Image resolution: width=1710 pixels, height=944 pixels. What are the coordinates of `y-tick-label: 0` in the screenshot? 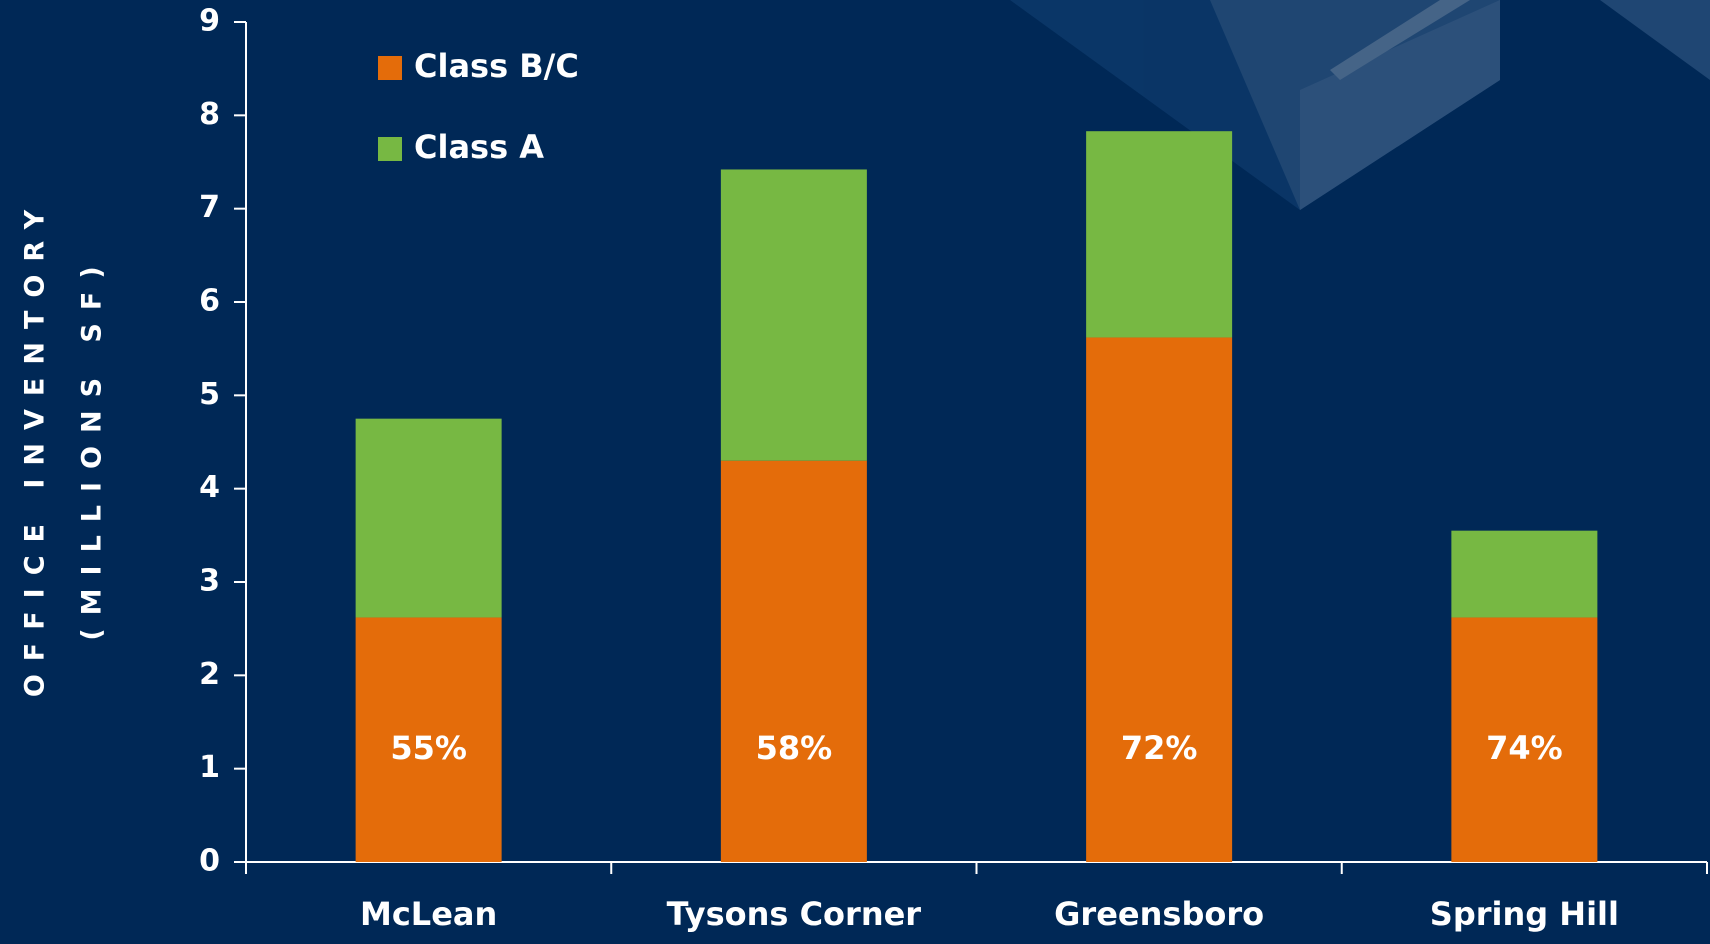 It's located at (209, 861).